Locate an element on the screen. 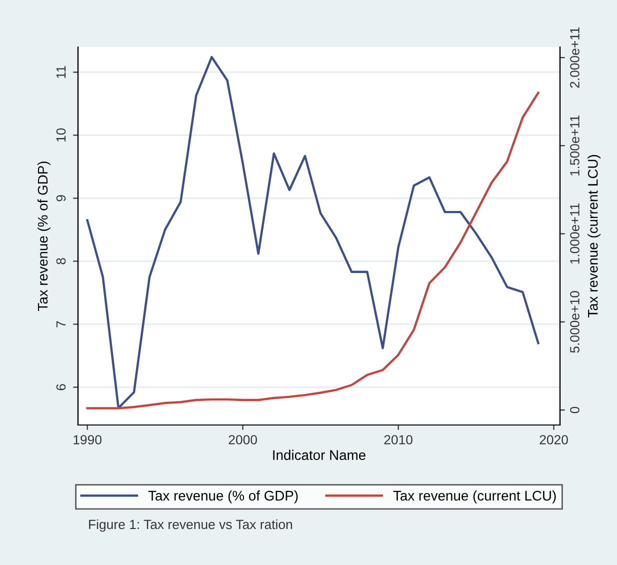 The width and height of the screenshot is (617, 565). y2-tick-label: 2.000e+11 is located at coordinates (575, 57).